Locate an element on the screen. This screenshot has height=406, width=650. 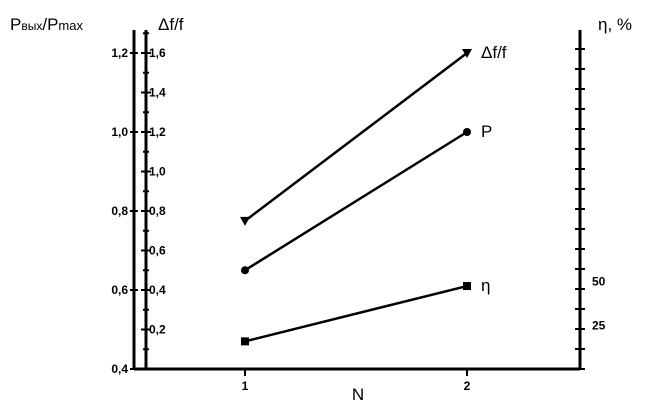
inner-y-tick-label-0: 0,2 is located at coordinates (157, 330).